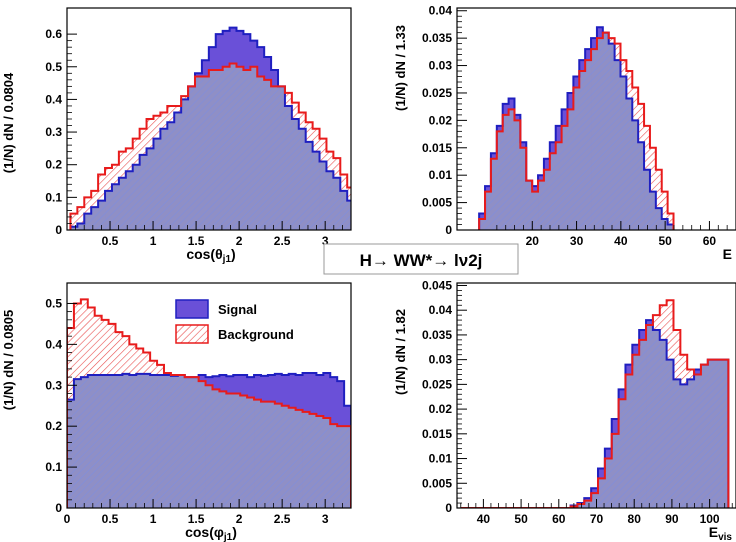  I want to click on y-tick-label: 0.1, so click(53, 197).